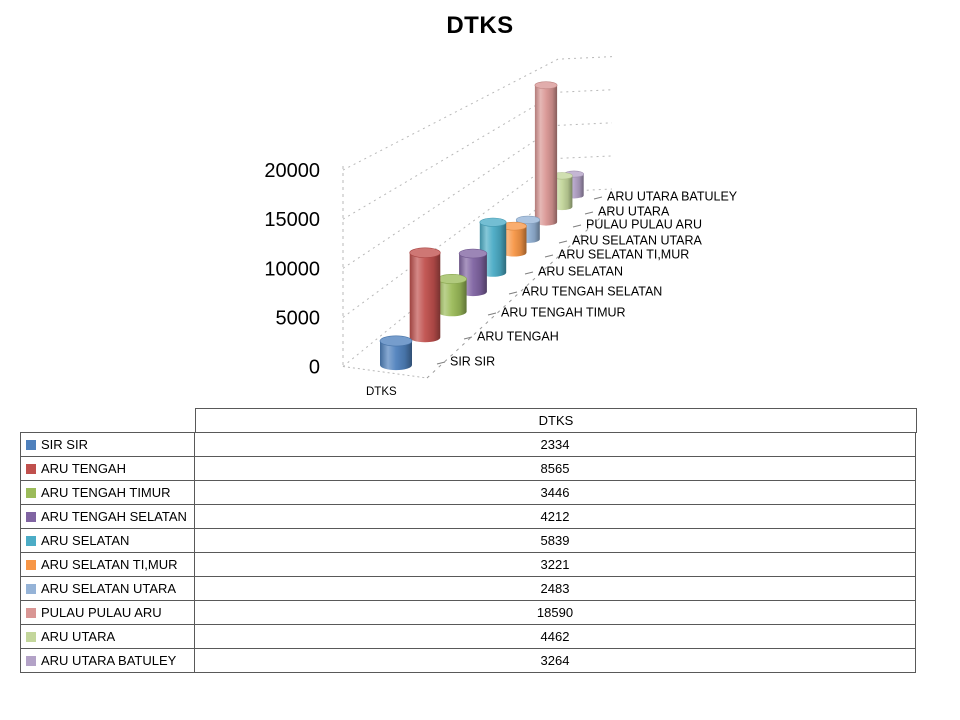 The width and height of the screenshot is (960, 720). I want to click on y-tick-label: 5000, so click(298, 318).